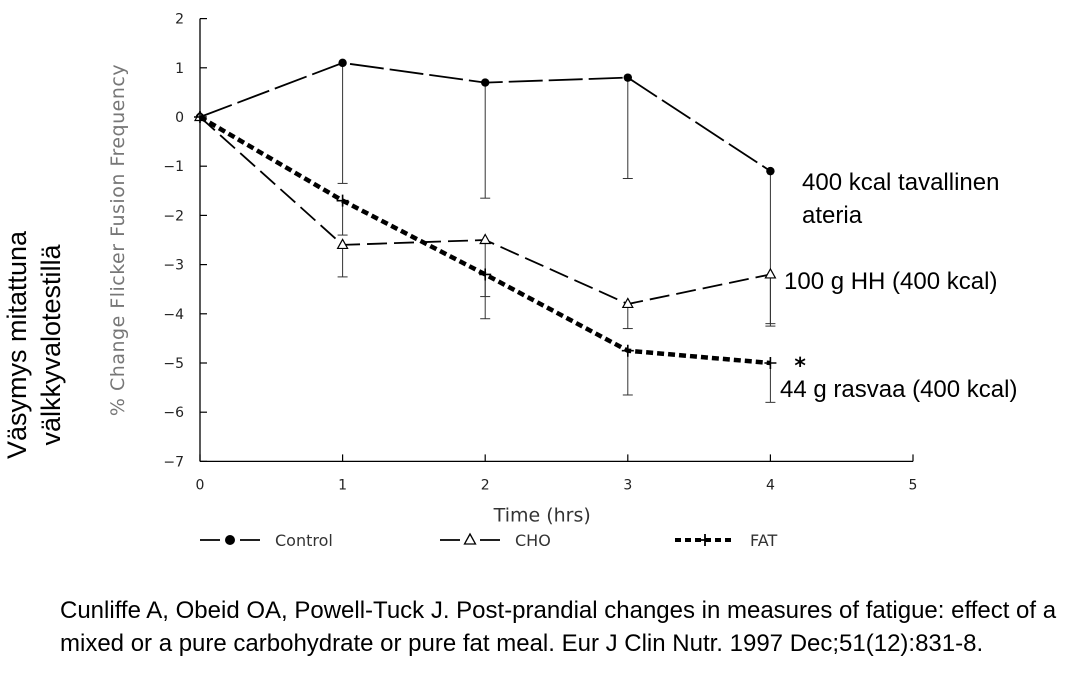 This screenshot has height=675, width=1080. What do you see at coordinates (173, 364) in the screenshot?
I see `y-tick-label: −5` at bounding box center [173, 364].